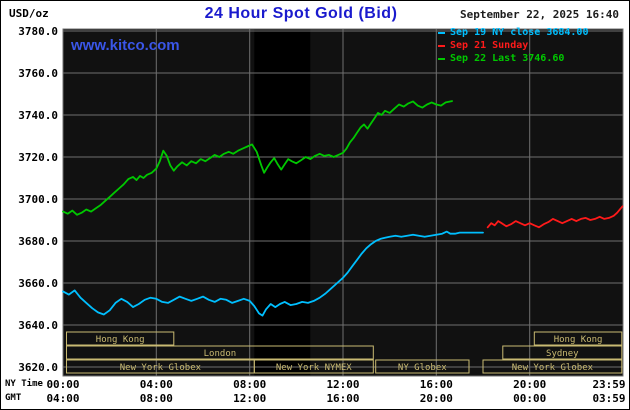 The image size is (630, 410). Describe the element at coordinates (436, 398) in the screenshot. I see `x-tick-label-gmt: 20:00` at that location.